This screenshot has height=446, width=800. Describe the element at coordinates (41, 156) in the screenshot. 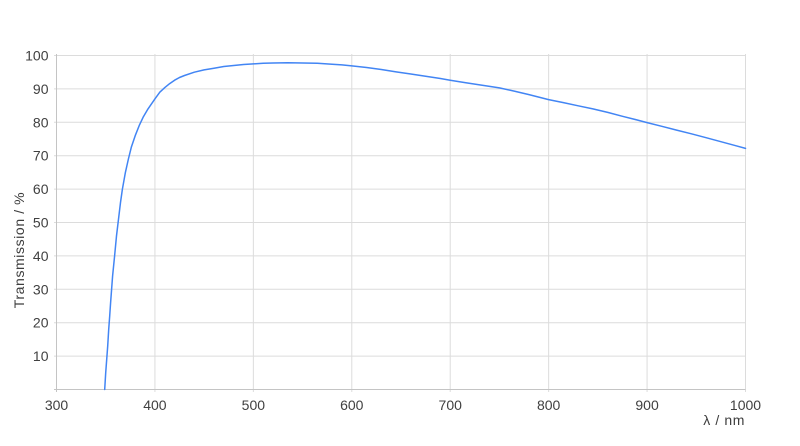

I see `y-tick-label-70: 70` at that location.